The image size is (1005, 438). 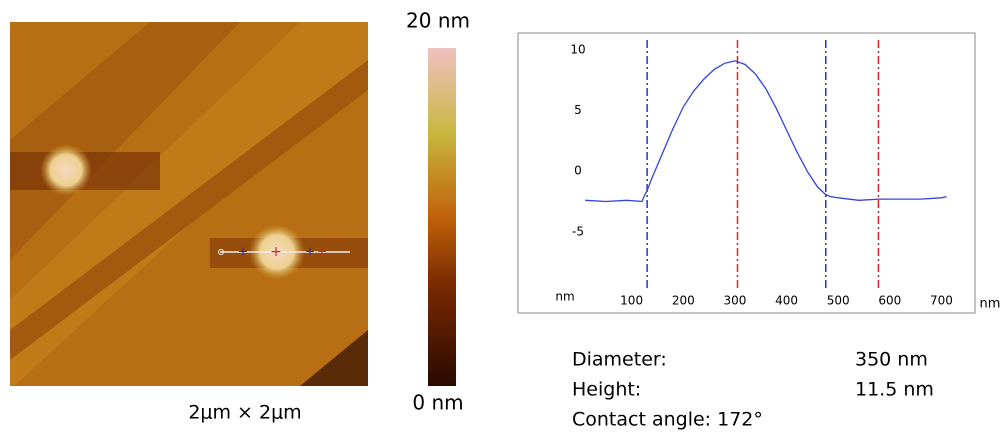 I want to click on measurement-text: 350 nm, so click(x=891, y=360).